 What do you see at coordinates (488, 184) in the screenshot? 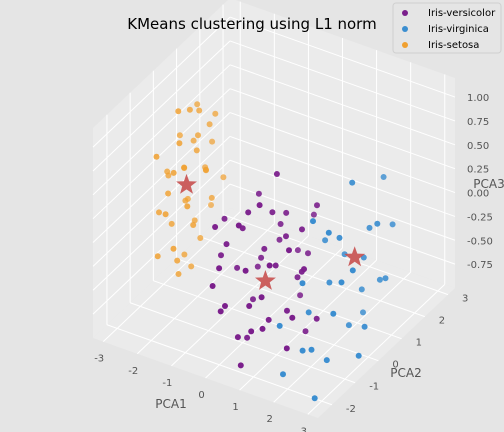
I see `z-axis-label: PCA3` at bounding box center [488, 184].